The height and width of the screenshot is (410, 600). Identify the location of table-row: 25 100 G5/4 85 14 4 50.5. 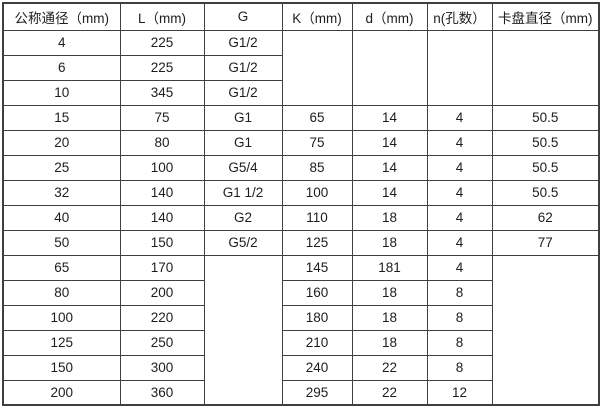
(301, 167).